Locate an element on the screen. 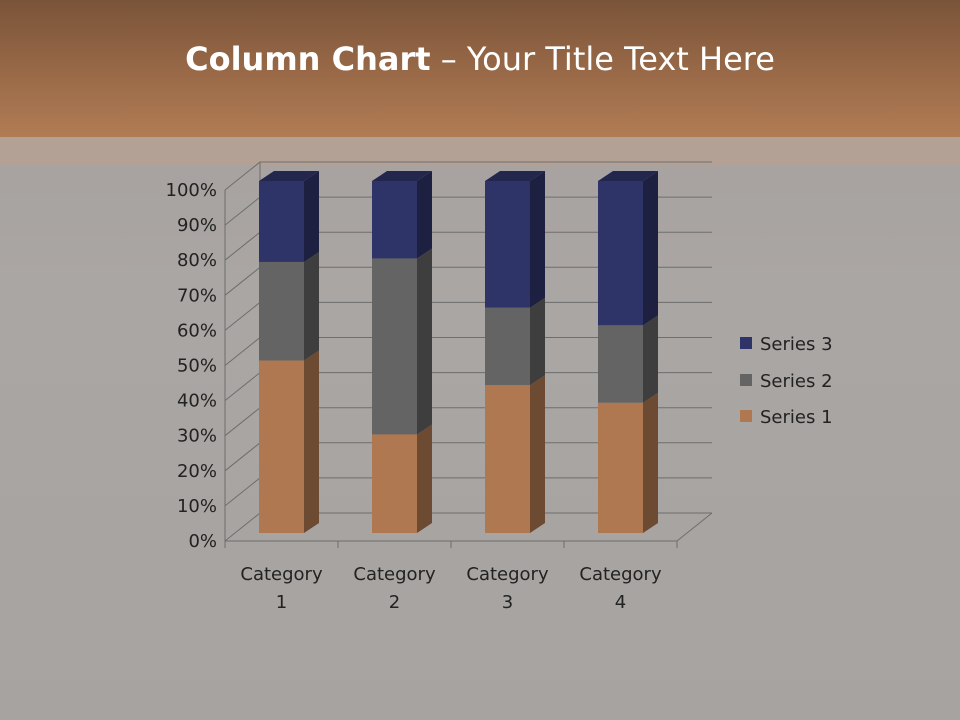 This screenshot has height=720, width=960. y-tick-label: 50% is located at coordinates (197, 366).